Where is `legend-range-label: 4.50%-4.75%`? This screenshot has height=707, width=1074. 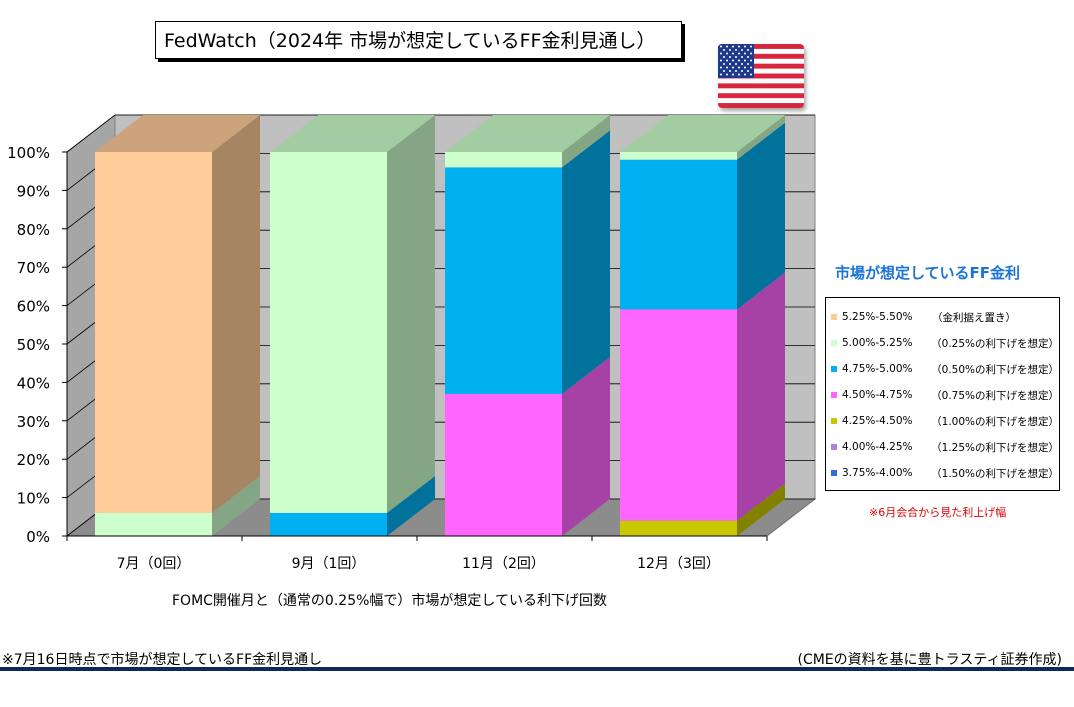
legend-range-label: 4.50%-4.75% is located at coordinates (877, 395).